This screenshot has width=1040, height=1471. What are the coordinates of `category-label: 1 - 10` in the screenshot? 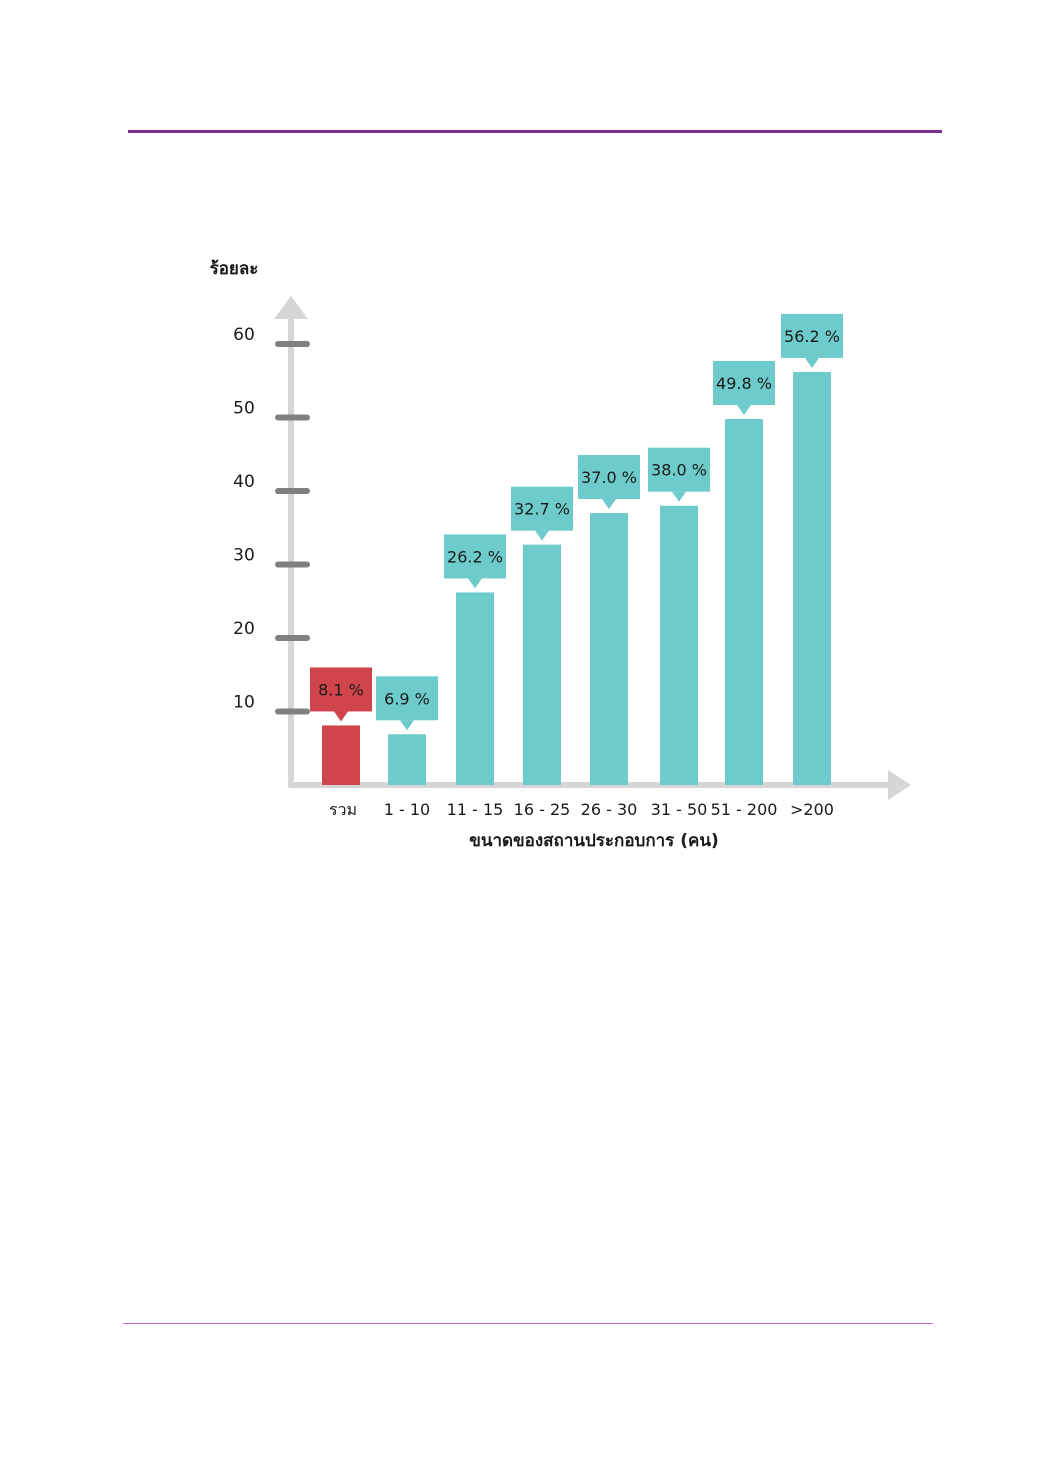 It's located at (407, 809).